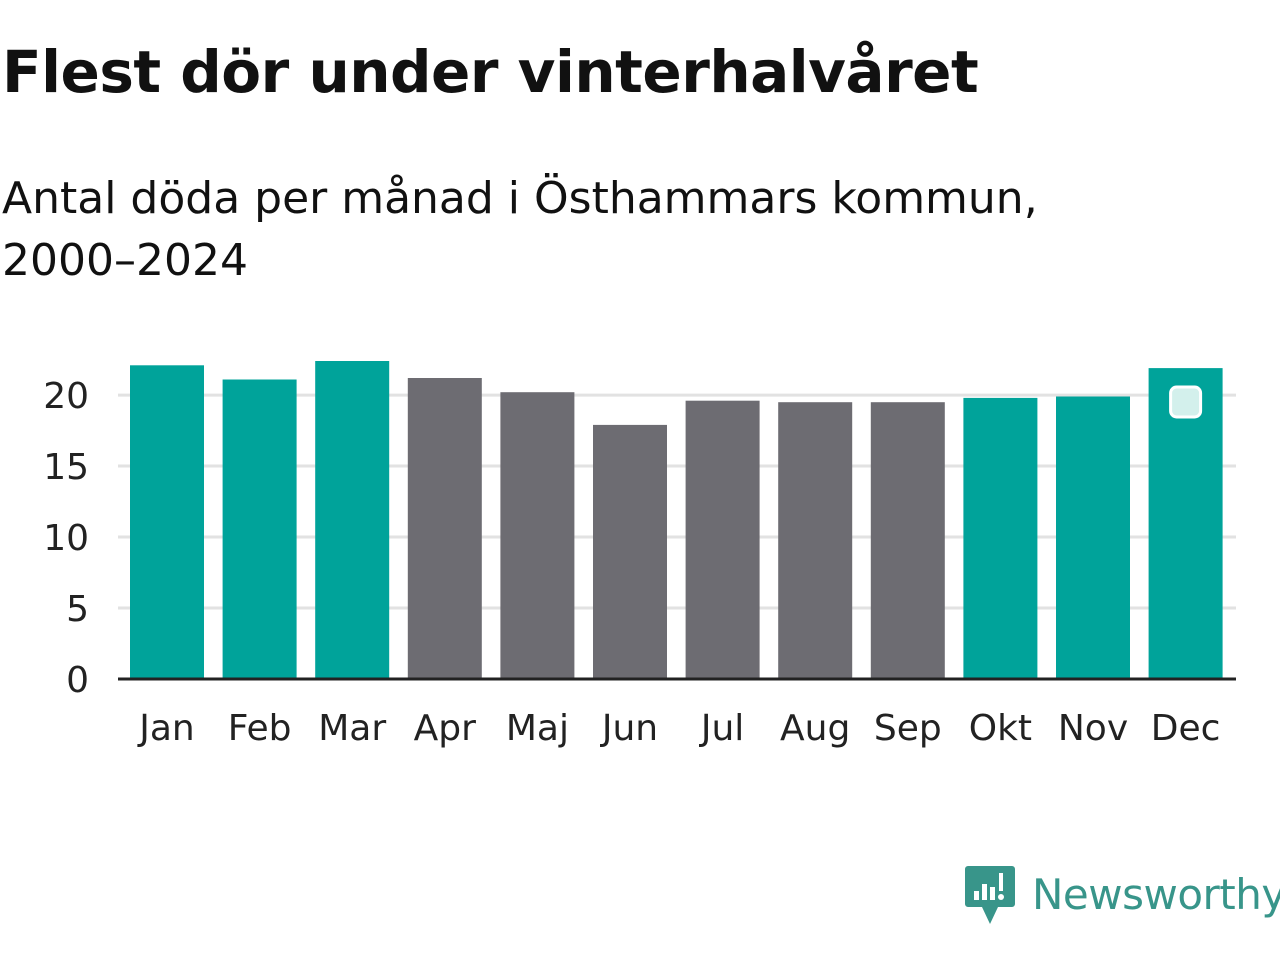 Image resolution: width=1280 pixels, height=960 pixels. Describe the element at coordinates (537, 728) in the screenshot. I see `x-tick-label: Maj` at that location.